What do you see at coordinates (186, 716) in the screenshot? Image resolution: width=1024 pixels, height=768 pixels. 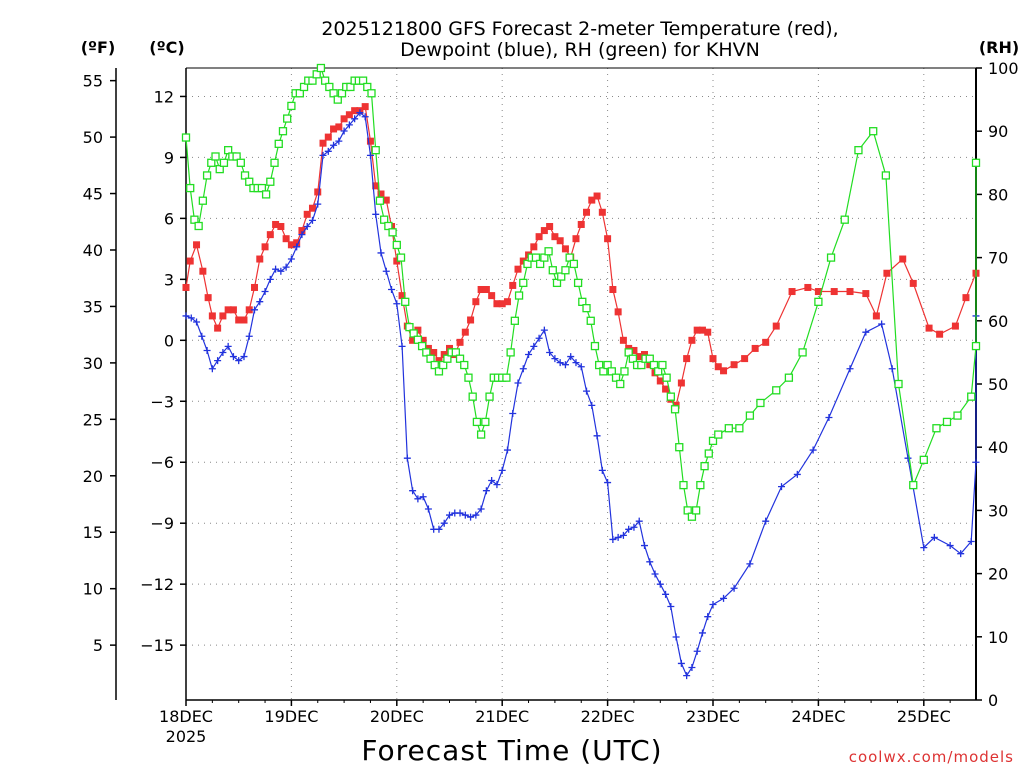 I see `x-tick-label: 18DEC` at bounding box center [186, 716].